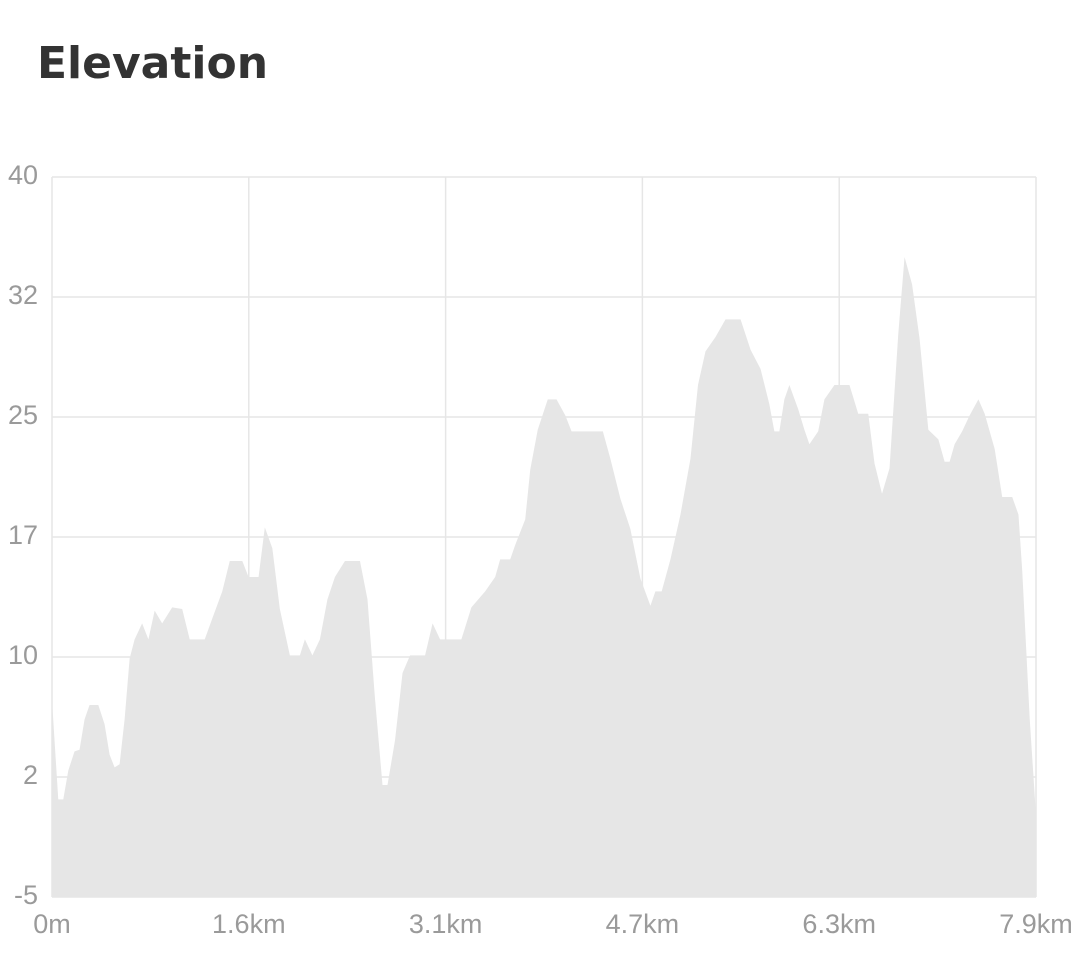 The image size is (1080, 971). Describe the element at coordinates (23, 175) in the screenshot. I see `y-tick-label: 40` at that location.